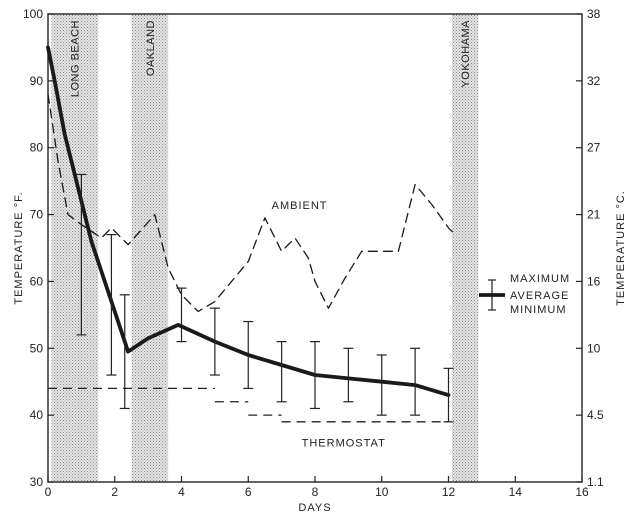 The height and width of the screenshot is (515, 633). Describe the element at coordinates (114, 492) in the screenshot. I see `x-tick-label: 2` at that location.